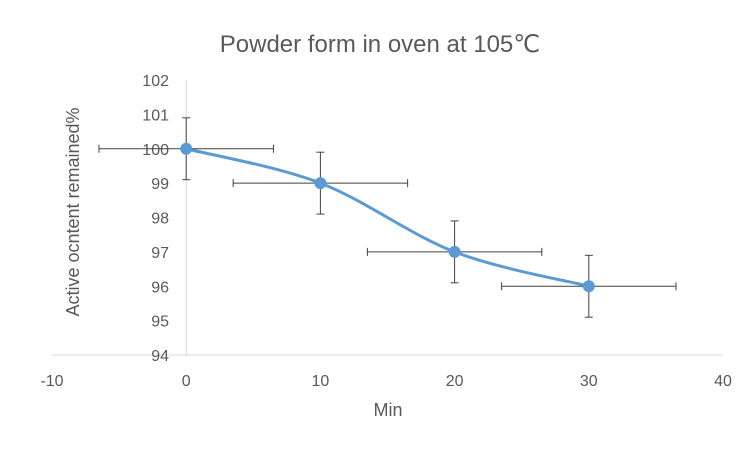 The height and width of the screenshot is (452, 752). What do you see at coordinates (723, 381) in the screenshot?
I see `x-tick-label: 40` at bounding box center [723, 381].